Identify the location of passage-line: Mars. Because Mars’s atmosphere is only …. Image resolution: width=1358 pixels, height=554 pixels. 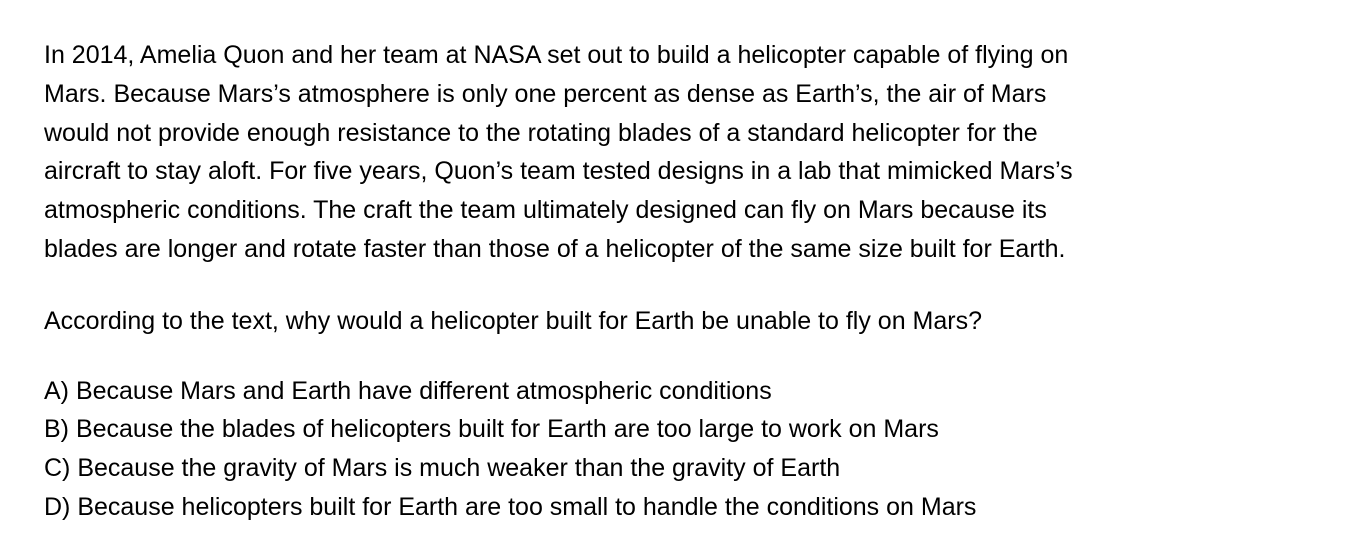
(545, 93).